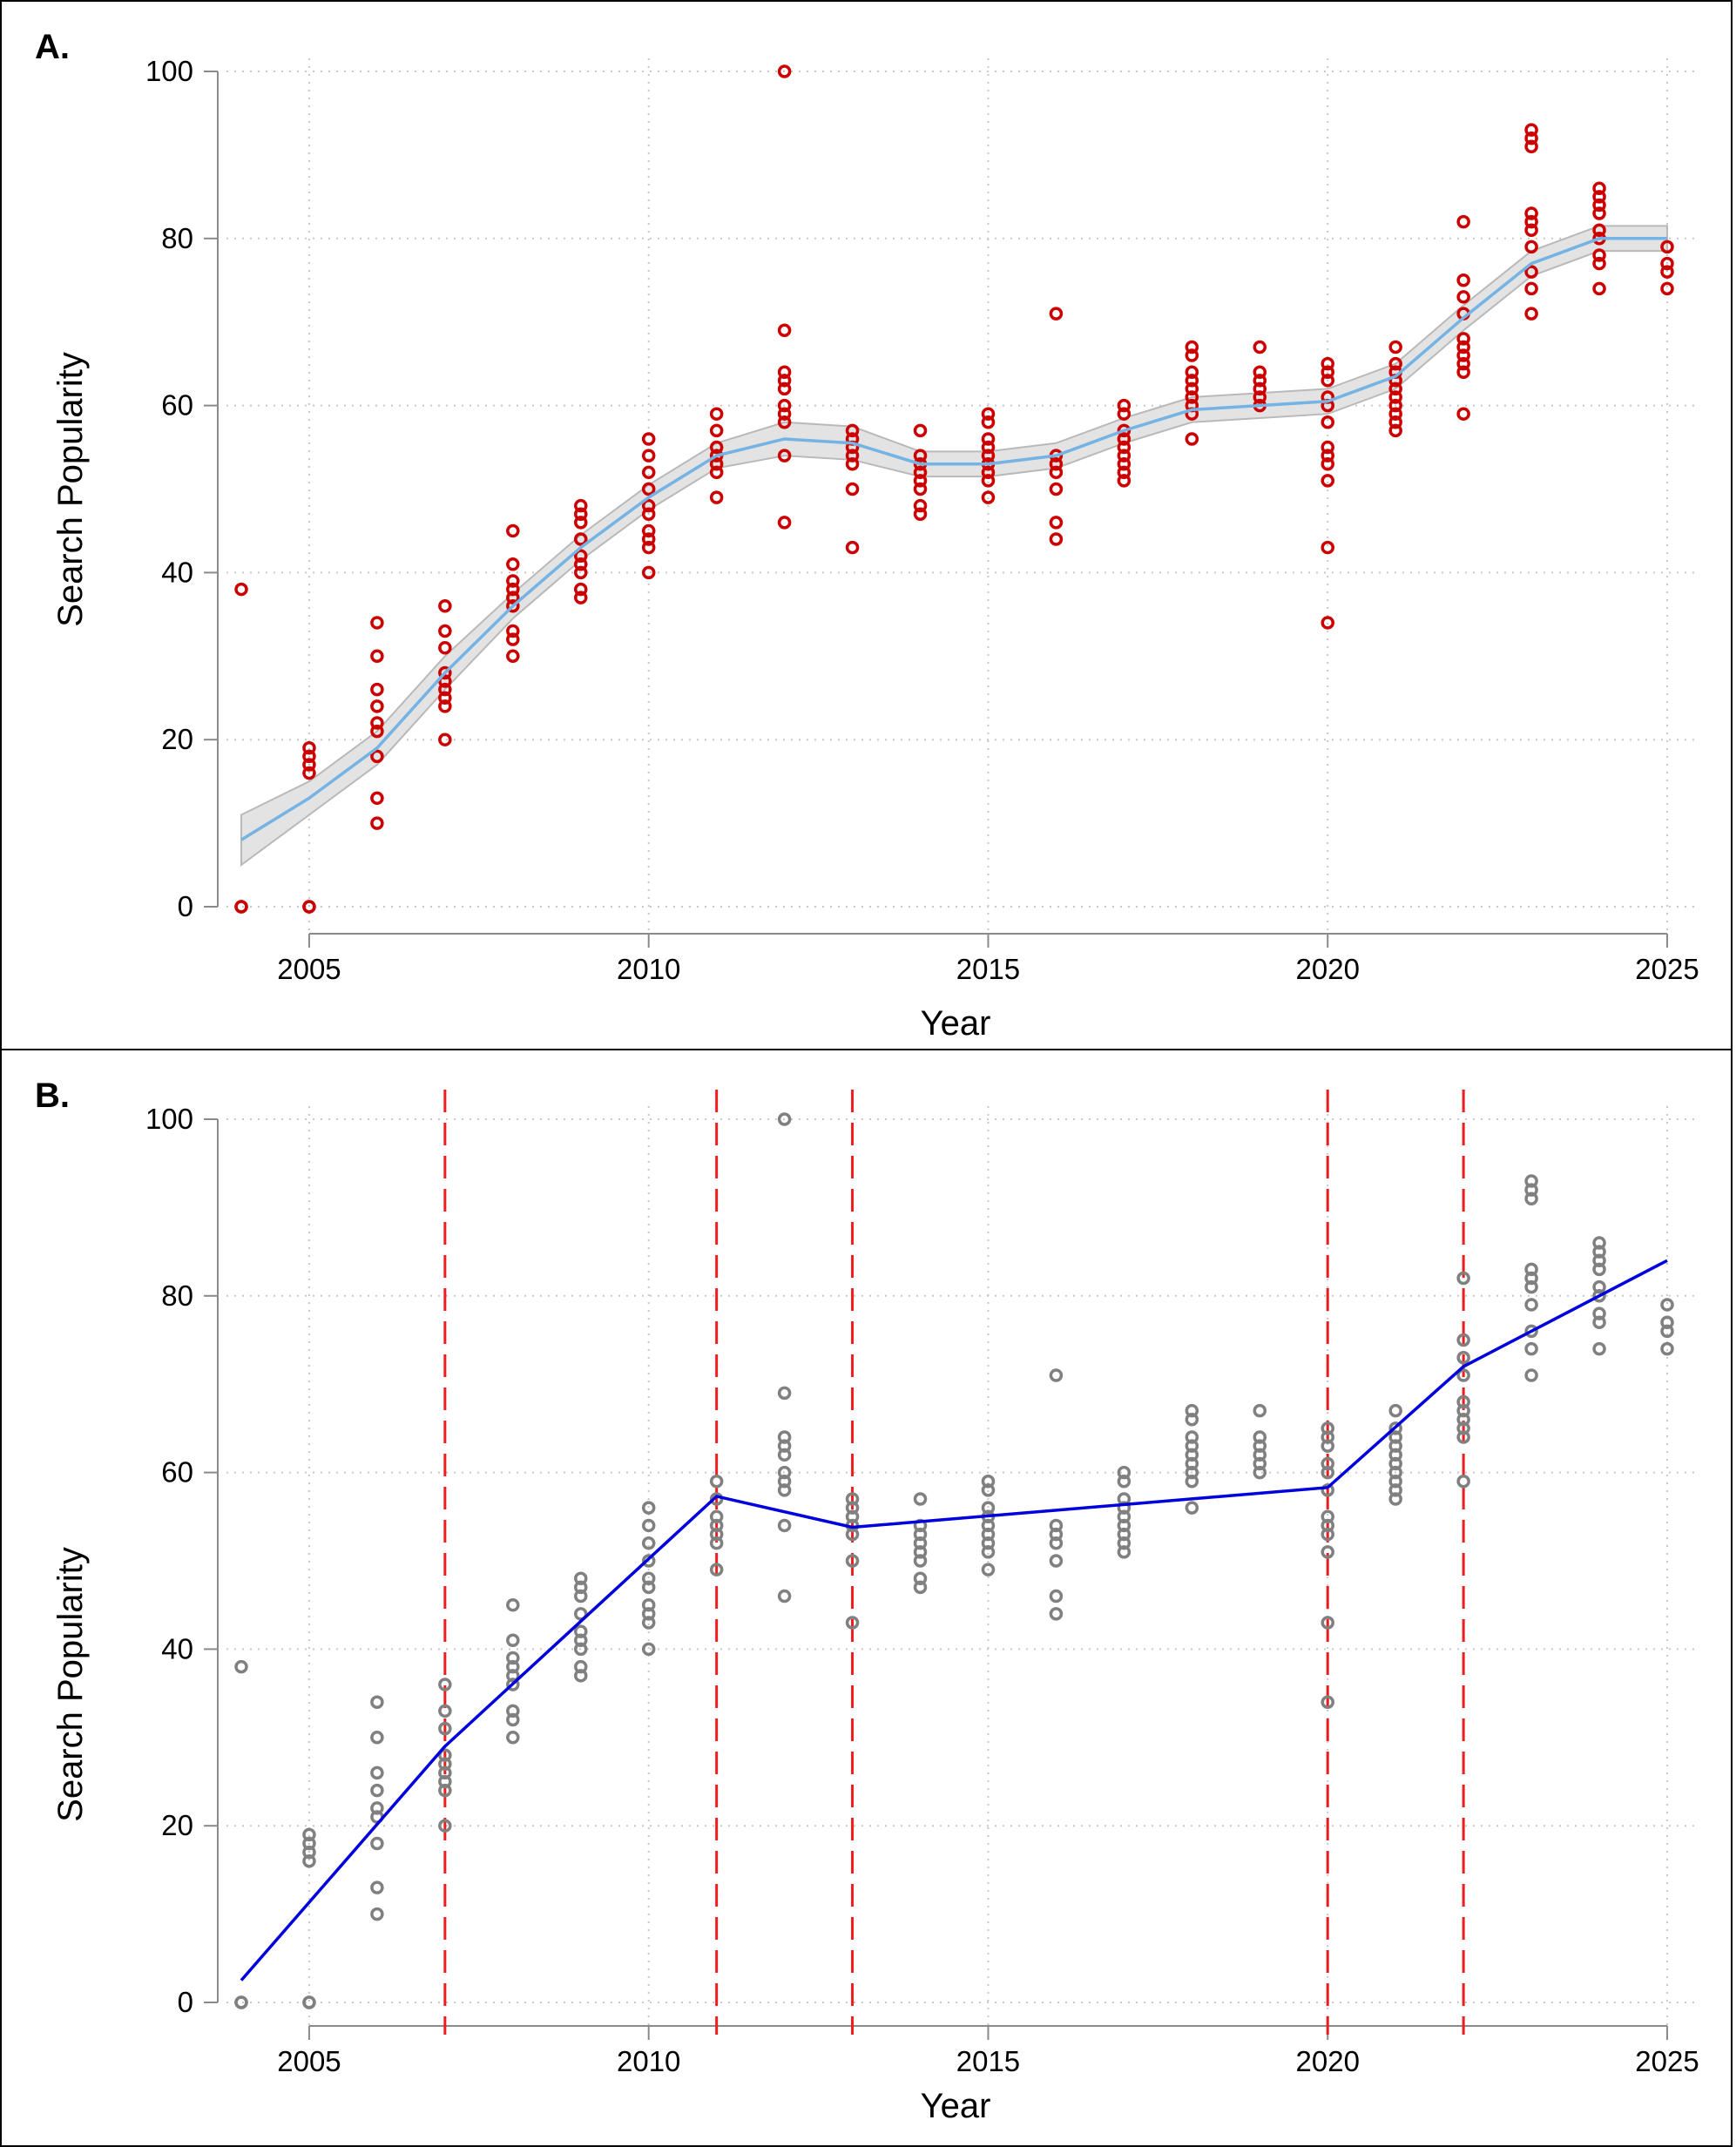  Describe the element at coordinates (70, 1684) in the screenshot. I see `y-axis-title-b: Search Popularity` at that location.